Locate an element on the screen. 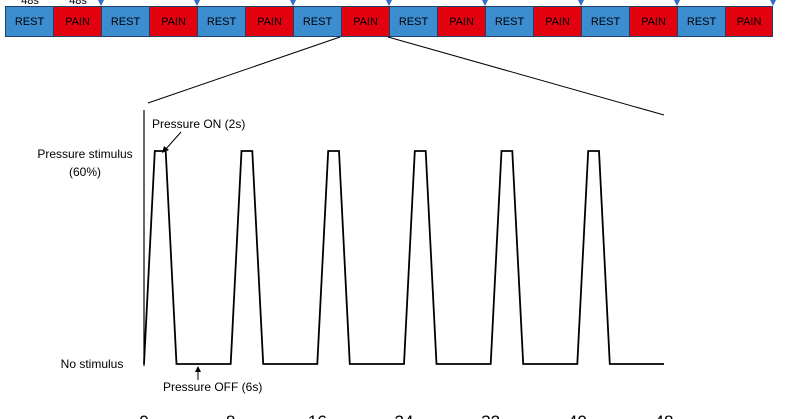  x-tick-48: 48 is located at coordinates (664, 415).